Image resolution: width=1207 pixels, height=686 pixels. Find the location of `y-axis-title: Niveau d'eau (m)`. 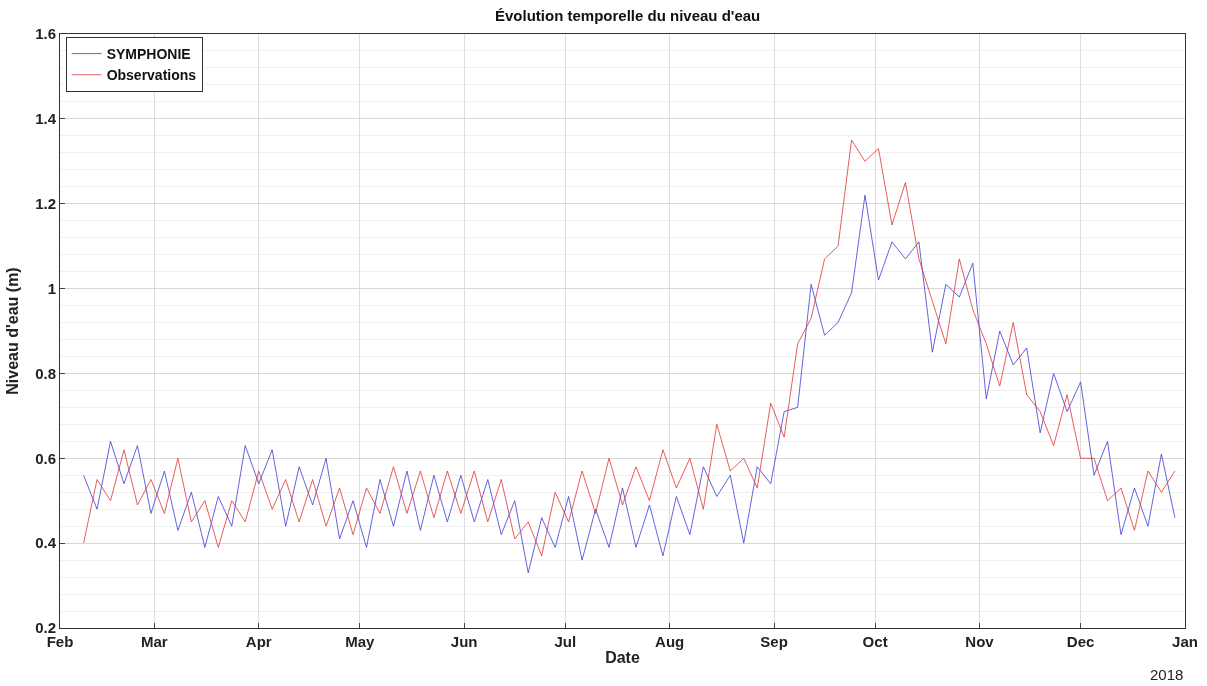

y-axis-title: Niveau d'eau (m) is located at coordinates (12, 331).